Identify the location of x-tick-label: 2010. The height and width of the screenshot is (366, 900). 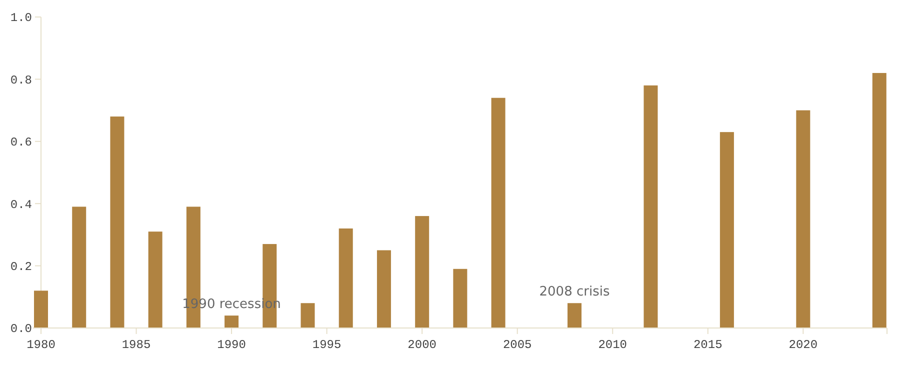
(613, 345).